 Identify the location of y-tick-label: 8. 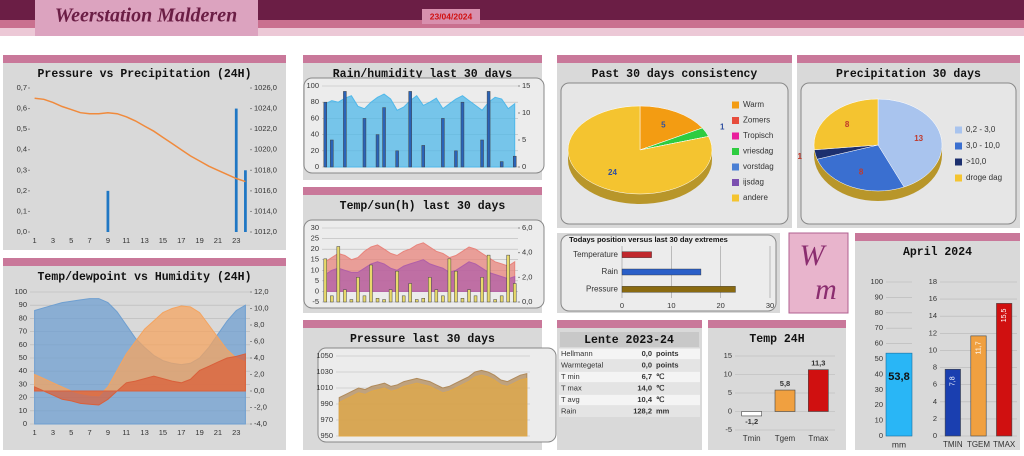
(935, 367).